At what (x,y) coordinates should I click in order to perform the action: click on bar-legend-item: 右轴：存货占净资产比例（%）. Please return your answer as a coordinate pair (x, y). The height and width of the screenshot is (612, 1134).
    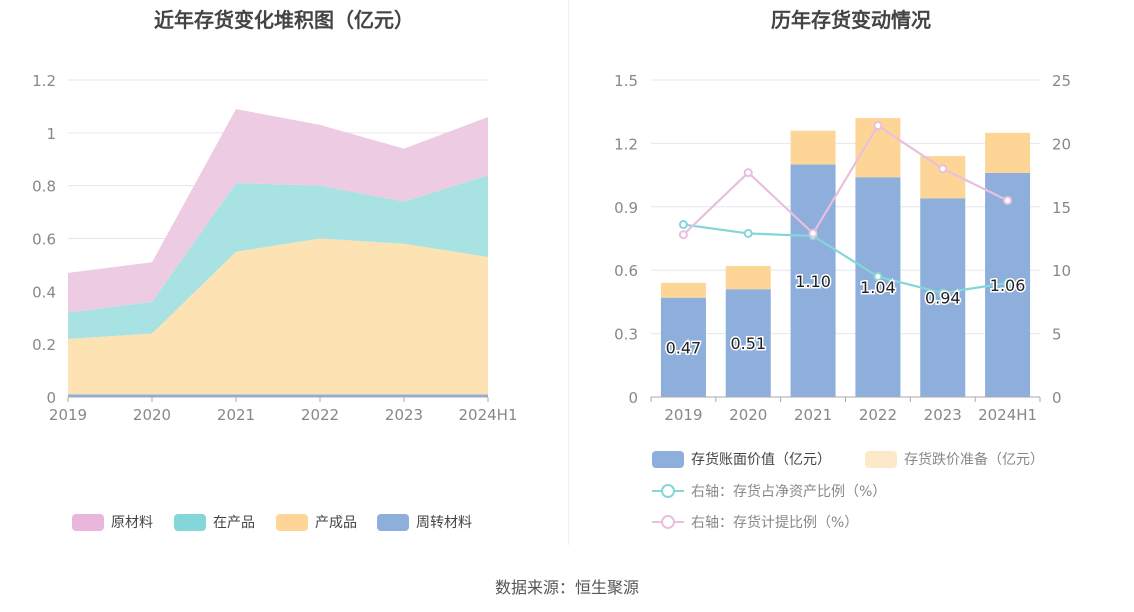
    Looking at the image, I should click on (769, 491).